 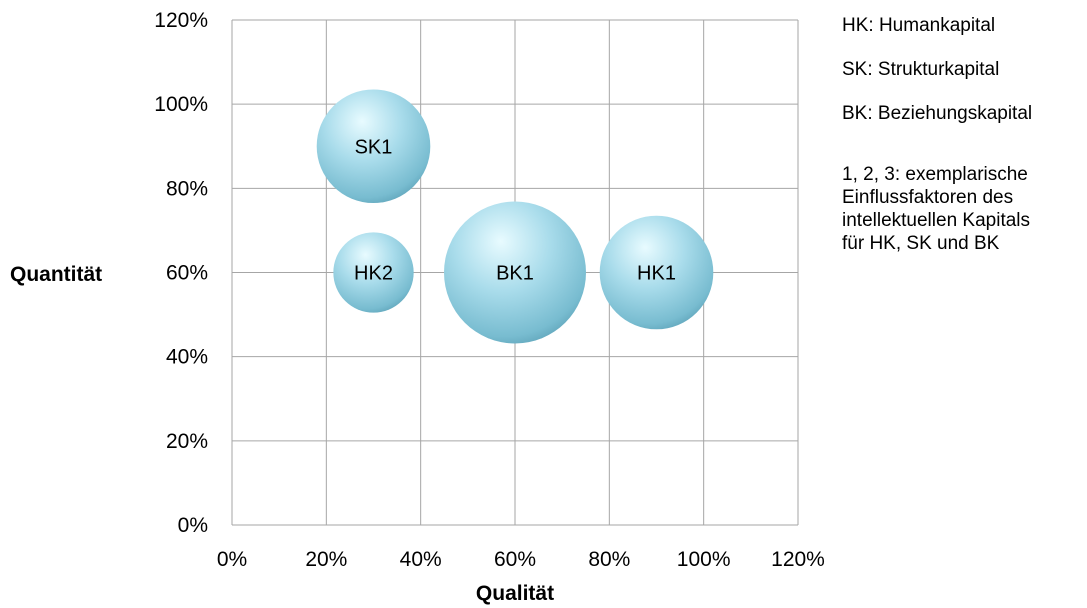 What do you see at coordinates (609, 559) in the screenshot?
I see `x-tick-label: 80%` at bounding box center [609, 559].